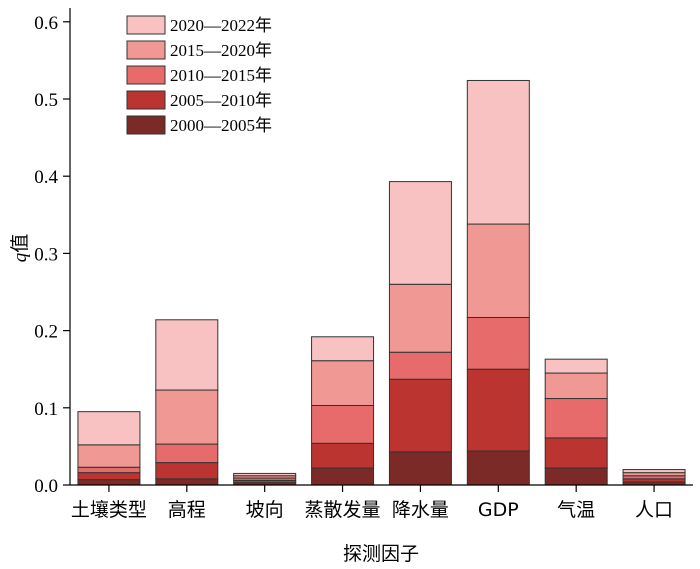  I want to click on y-tick-label: 0.0, so click(46, 486).